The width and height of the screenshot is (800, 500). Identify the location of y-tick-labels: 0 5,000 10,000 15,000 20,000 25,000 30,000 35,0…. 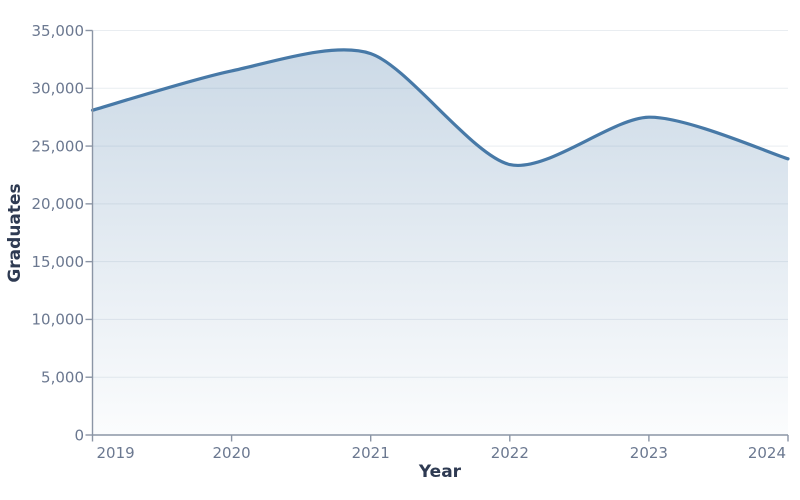
(58, 233).